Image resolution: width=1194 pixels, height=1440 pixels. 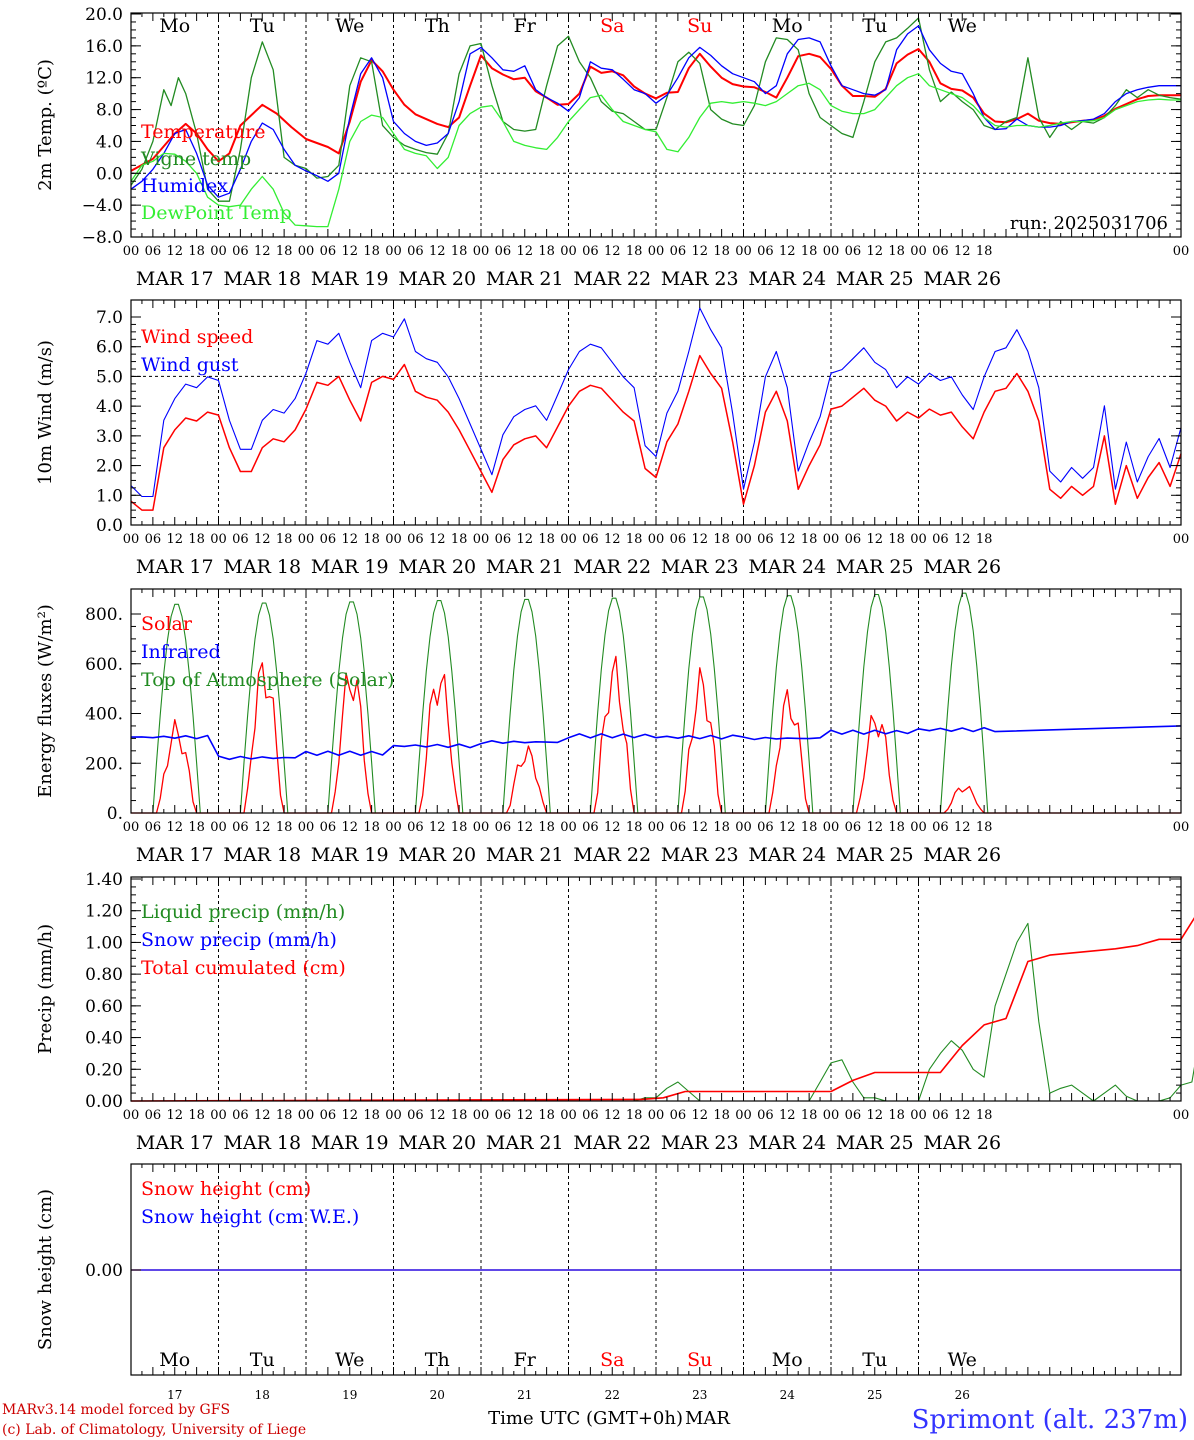 I want to click on day-name-top: Sa, so click(x=612, y=26).